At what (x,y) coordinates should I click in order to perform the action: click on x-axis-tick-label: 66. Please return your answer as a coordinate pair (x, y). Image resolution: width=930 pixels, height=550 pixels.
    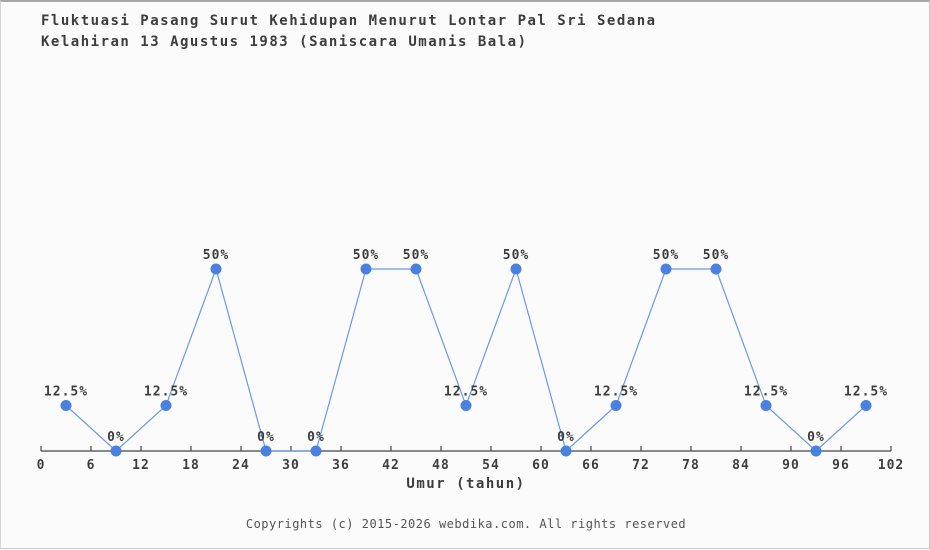
    Looking at the image, I should click on (591, 465).